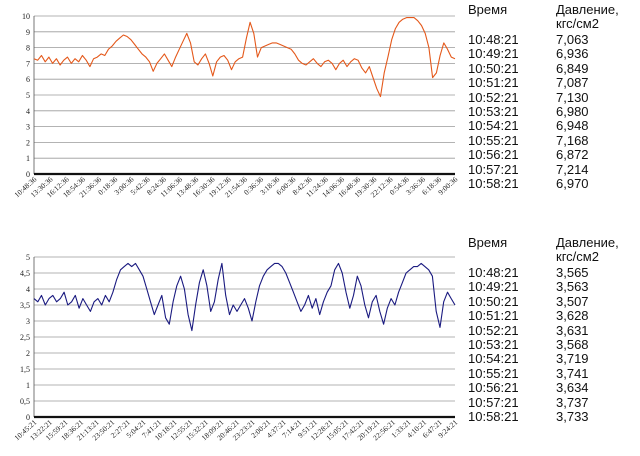 This screenshot has height=456, width=640. What do you see at coordinates (552, 126) in the screenshot?
I see `table-row: 10:54:21 6,948` at bounding box center [552, 126].